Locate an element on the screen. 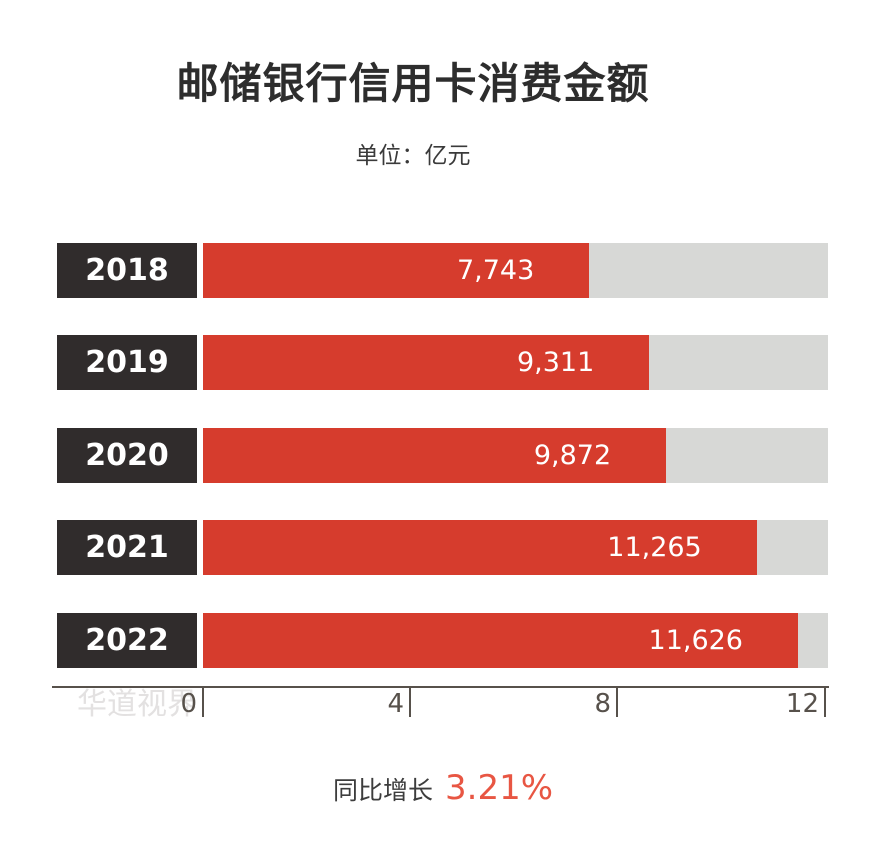 This screenshot has width=886, height=856. year-label: 2019 is located at coordinates (127, 362).